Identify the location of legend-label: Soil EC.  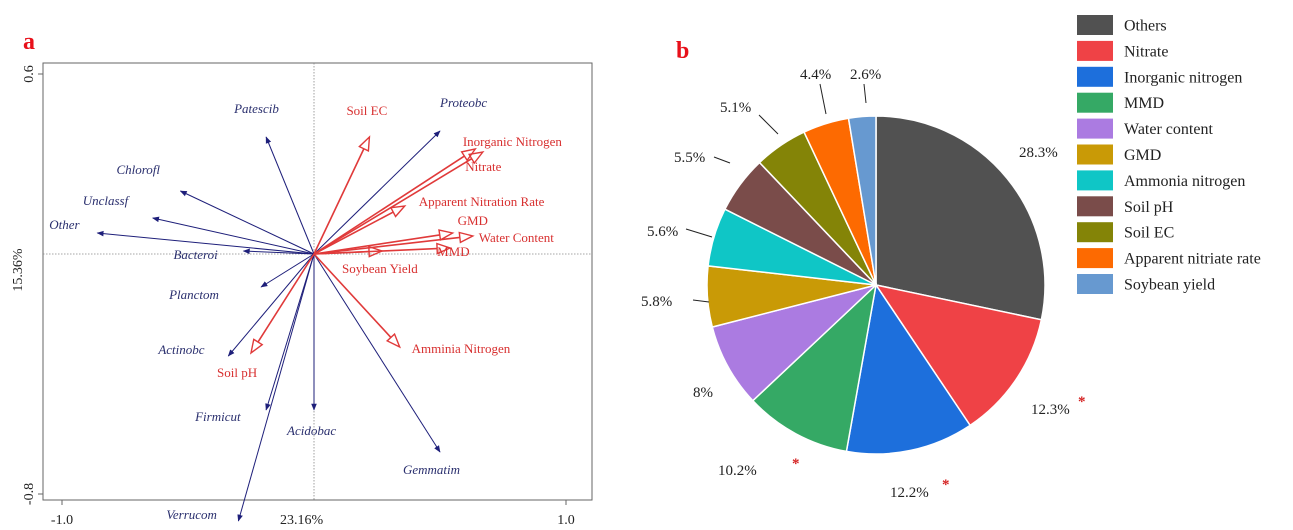
(1149, 233).